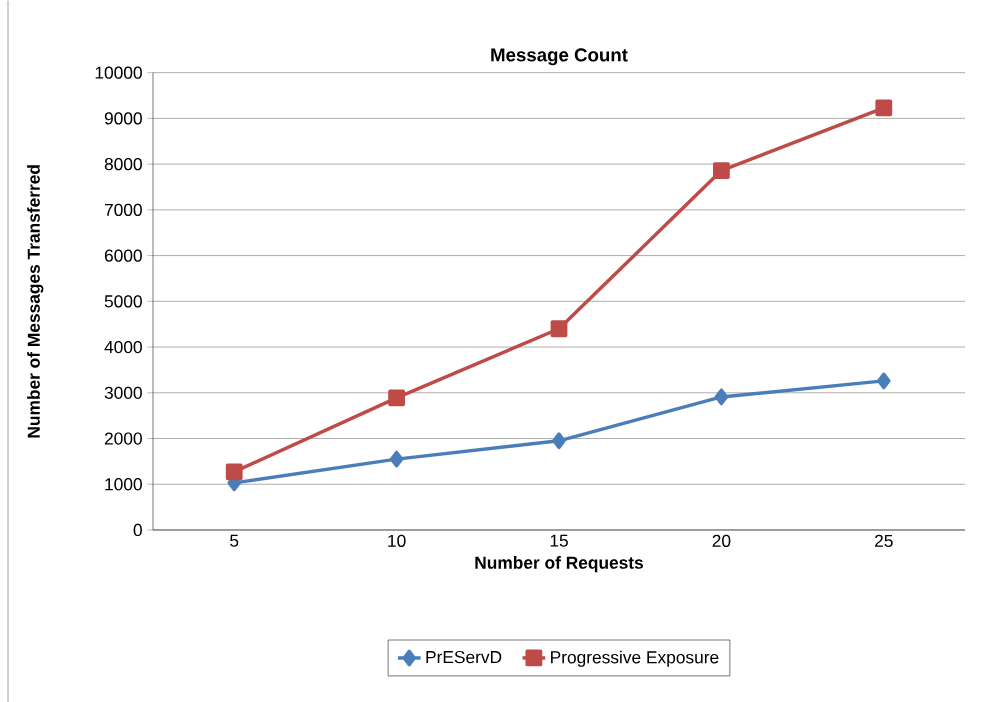 This screenshot has height=702, width=1005. Describe the element at coordinates (559, 540) in the screenshot. I see `x-tick-label: 15` at that location.